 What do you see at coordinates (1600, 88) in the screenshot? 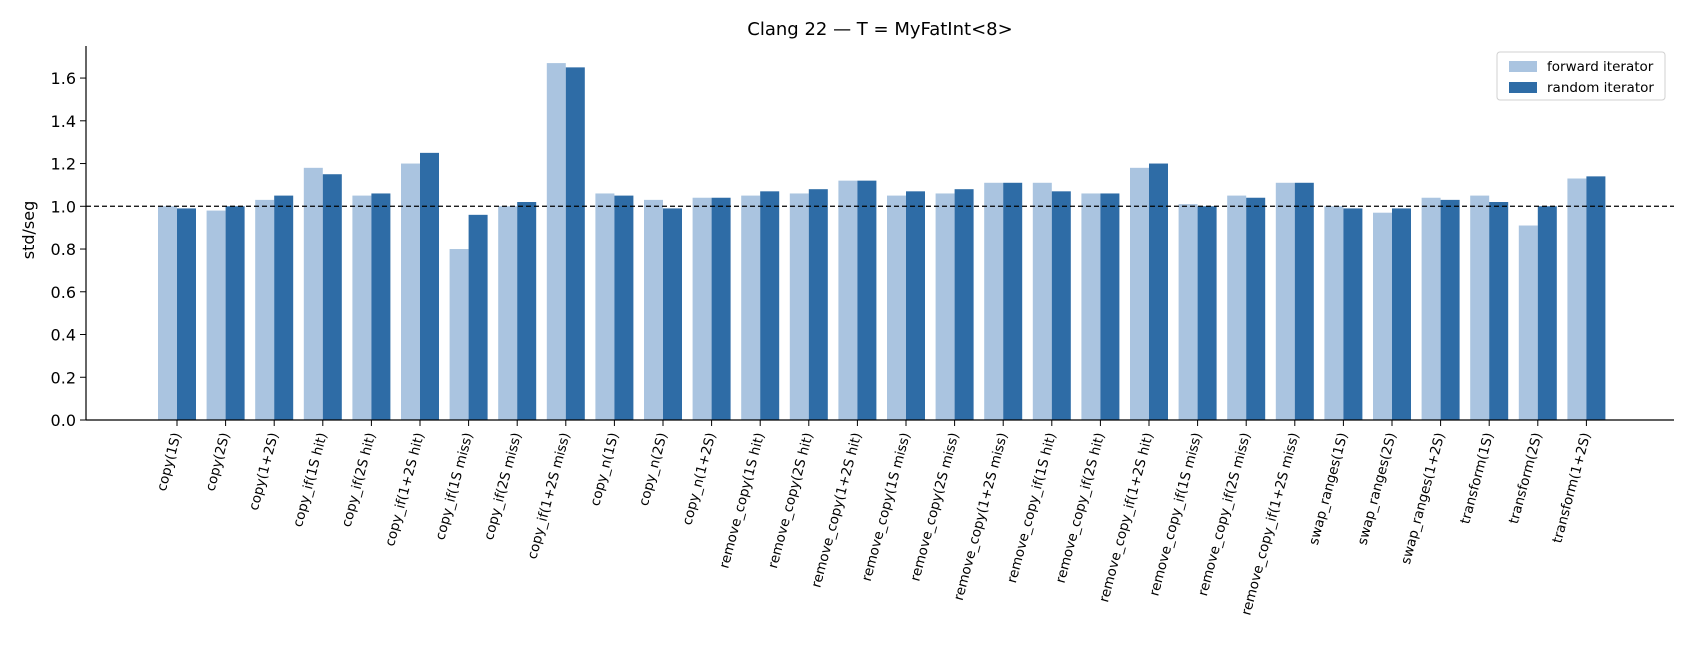
I see `legend-label-1: random iterator` at bounding box center [1600, 88].